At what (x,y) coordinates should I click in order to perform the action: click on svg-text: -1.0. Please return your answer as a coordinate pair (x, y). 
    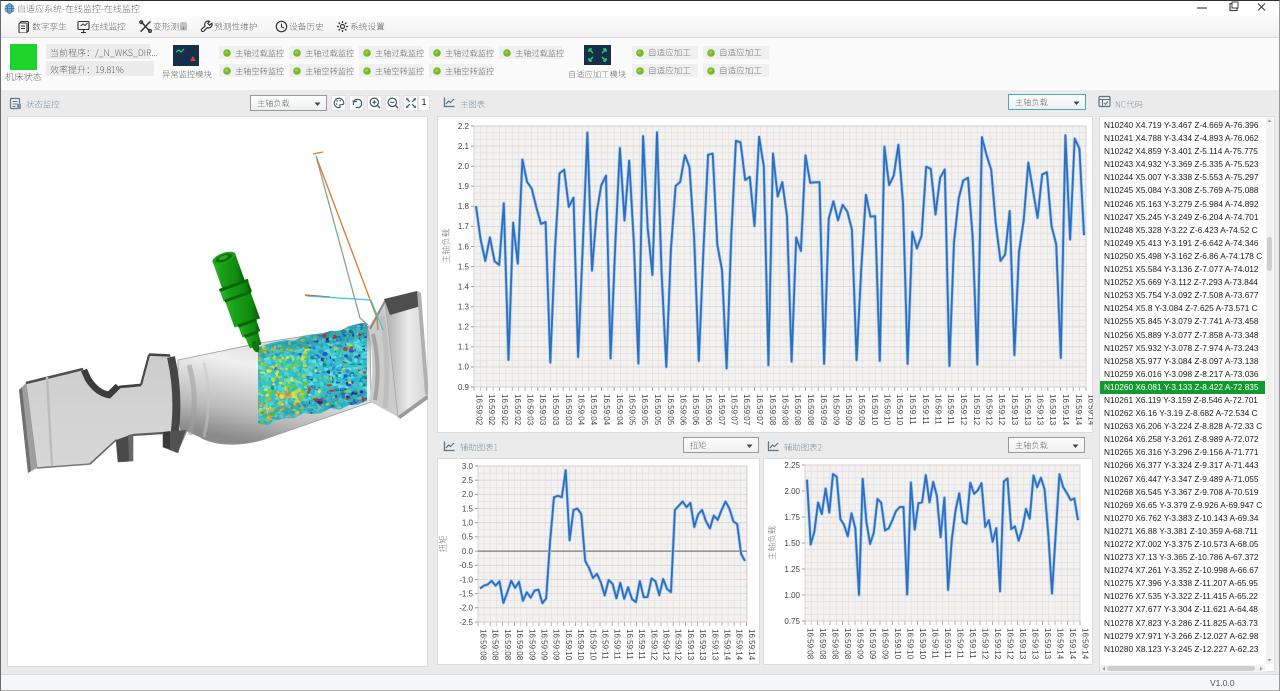
    Looking at the image, I should click on (466, 579).